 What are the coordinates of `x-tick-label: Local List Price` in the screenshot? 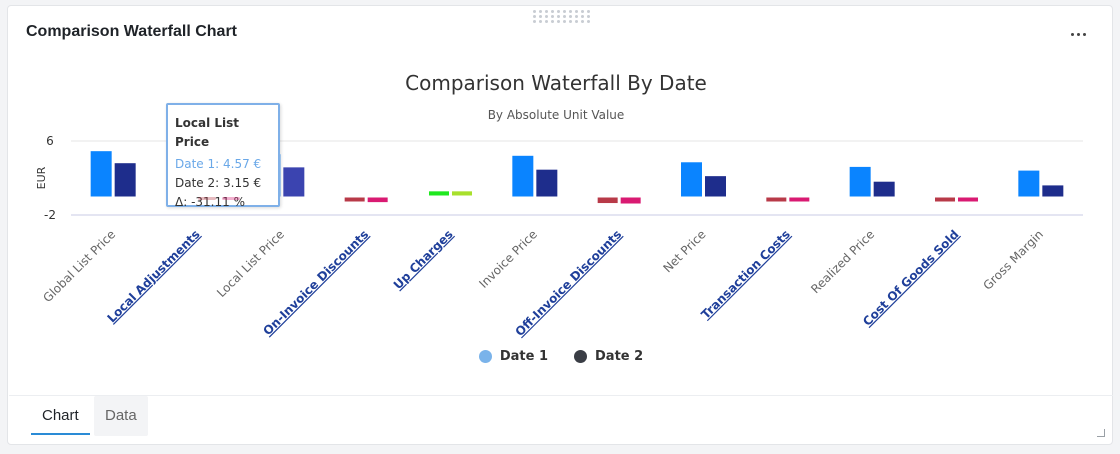 It's located at (250, 263).